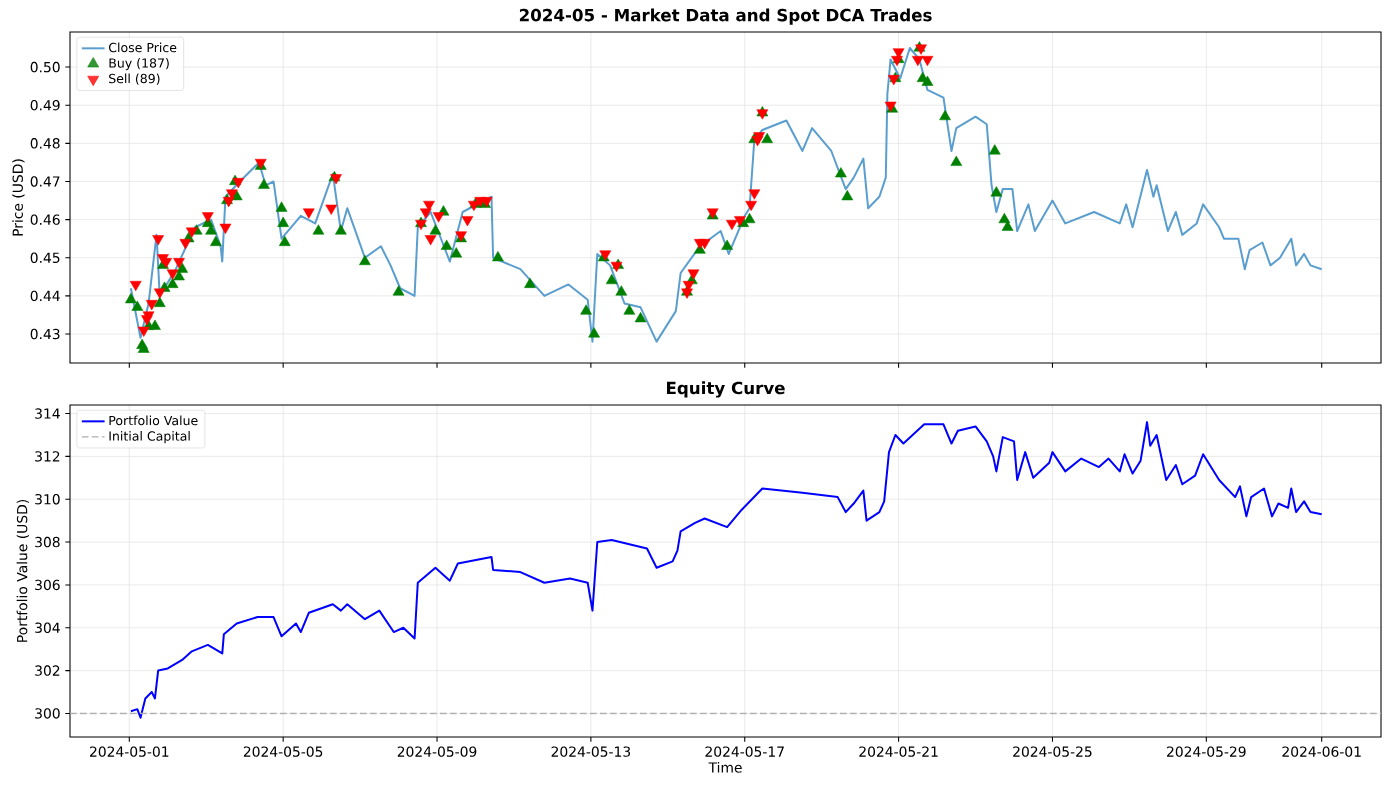 The width and height of the screenshot is (1389, 790). What do you see at coordinates (18, 197) in the screenshot?
I see `y-axis-title: Price (USD)` at bounding box center [18, 197].